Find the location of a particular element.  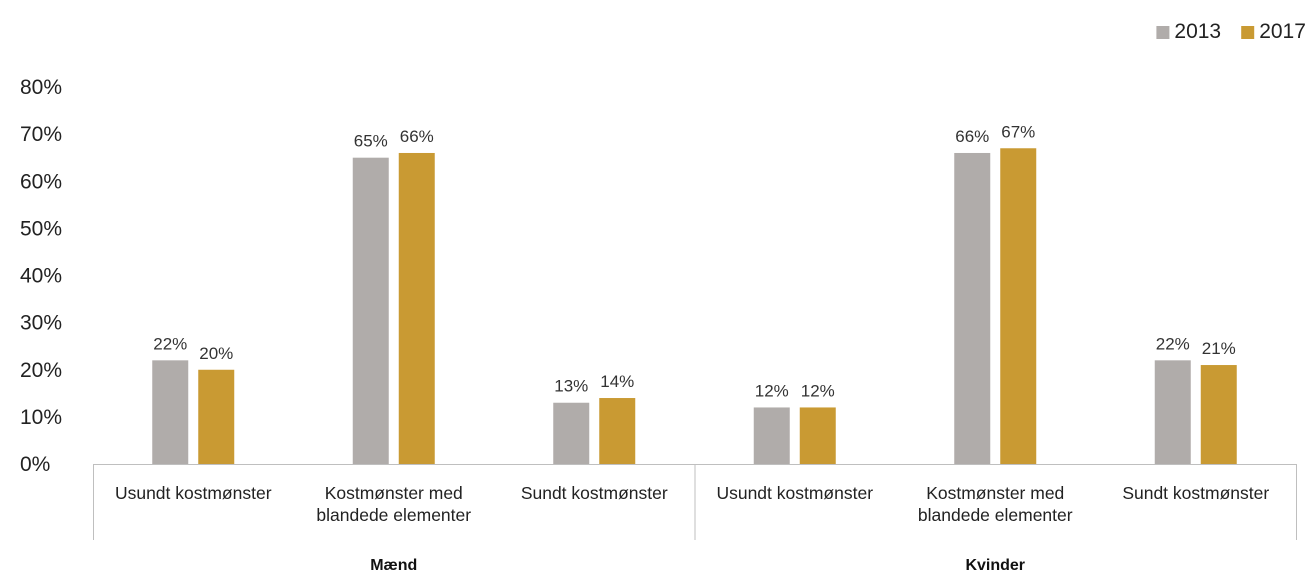

data-label-2013: 66% is located at coordinates (972, 136).